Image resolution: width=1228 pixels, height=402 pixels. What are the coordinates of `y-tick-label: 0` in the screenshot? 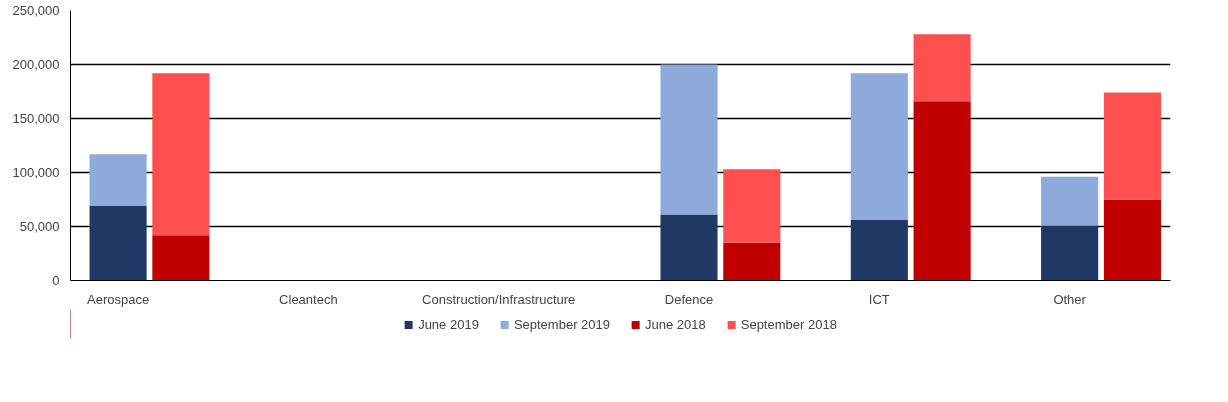 It's located at (56, 280).